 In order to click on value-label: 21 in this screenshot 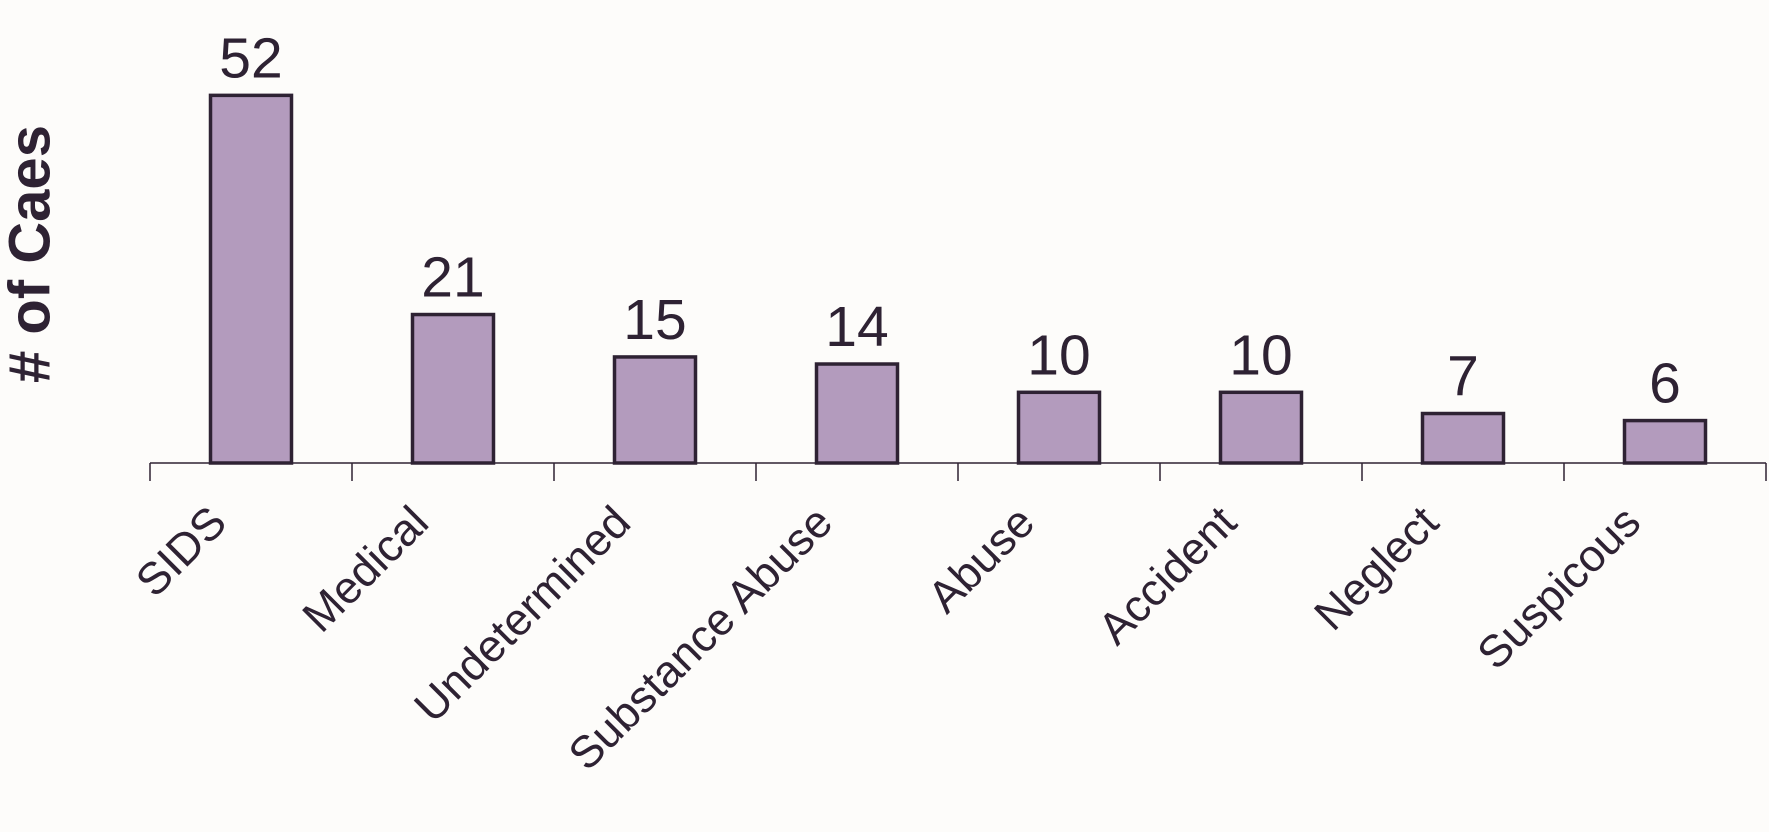, I will do `click(452, 278)`.